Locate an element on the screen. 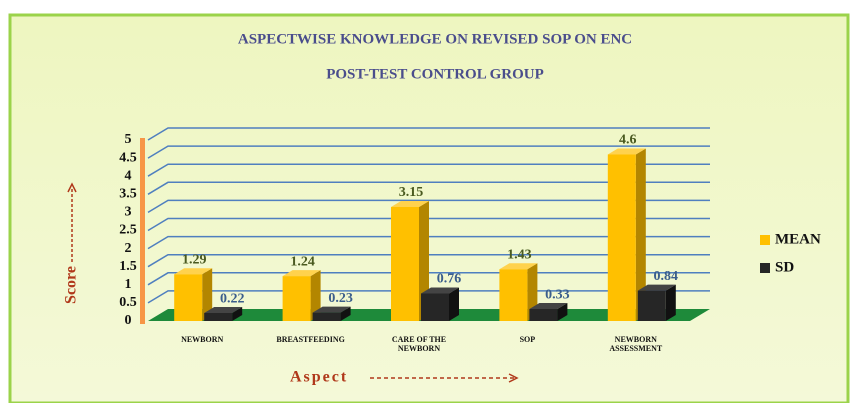 The image size is (850, 403). x-tick-label: SOP is located at coordinates (527, 339).